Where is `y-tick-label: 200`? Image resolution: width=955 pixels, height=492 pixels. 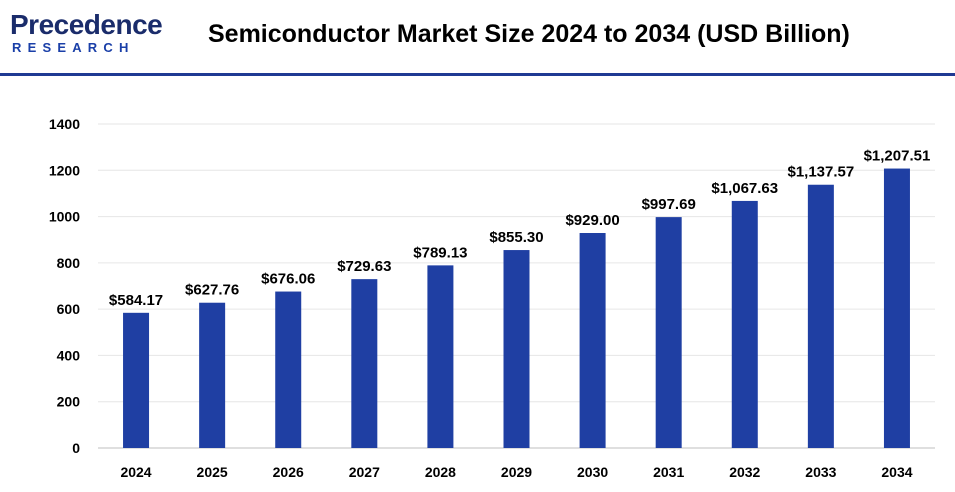 y-tick-label: 200 is located at coordinates (69, 402).